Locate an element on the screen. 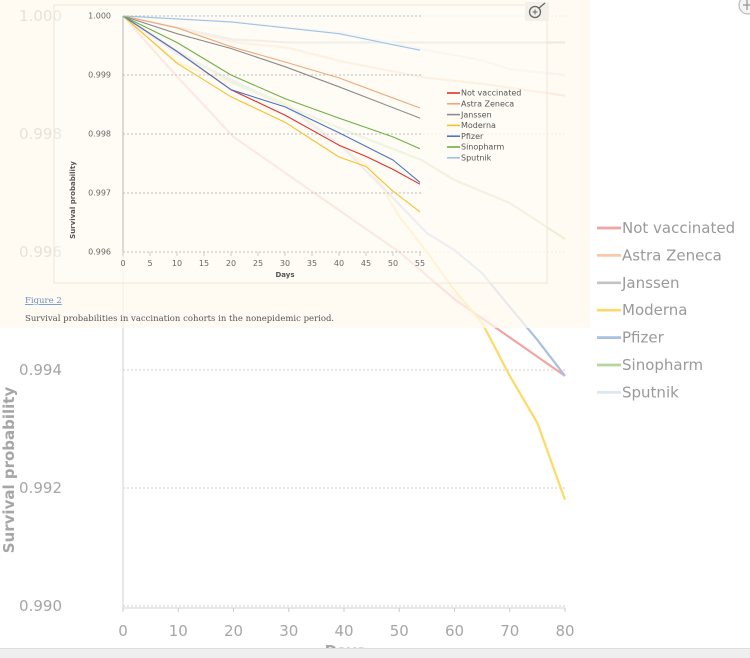 Image resolution: width=750 pixels, height=658 pixels. bottom-scrollbar-strip is located at coordinates (375, 653).